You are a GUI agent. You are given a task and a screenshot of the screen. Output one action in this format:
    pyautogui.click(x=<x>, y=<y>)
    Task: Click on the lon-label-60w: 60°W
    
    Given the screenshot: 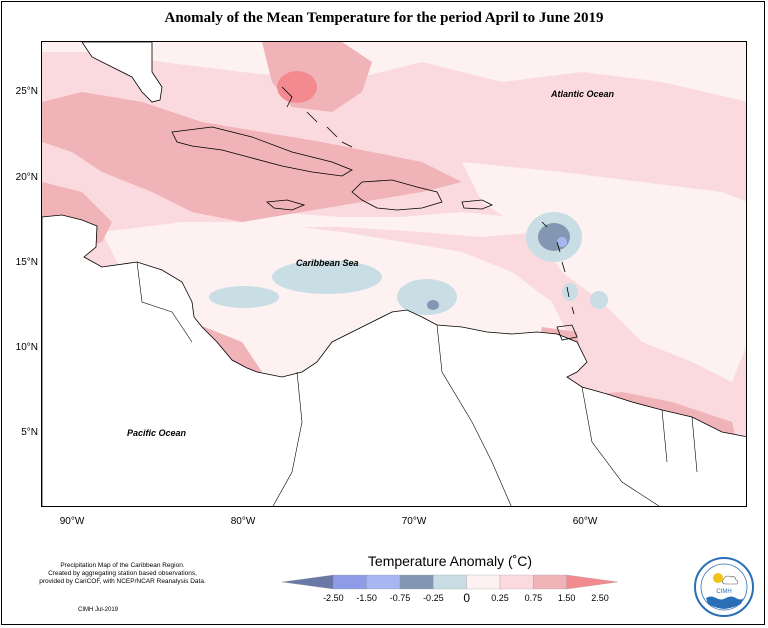 What is the action you would take?
    pyautogui.click(x=585, y=521)
    